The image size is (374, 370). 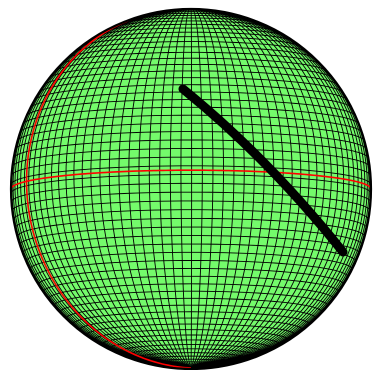 What do you see at coordinates (191, 179) in the screenshot?
I see `red-equator-line` at bounding box center [191, 179].